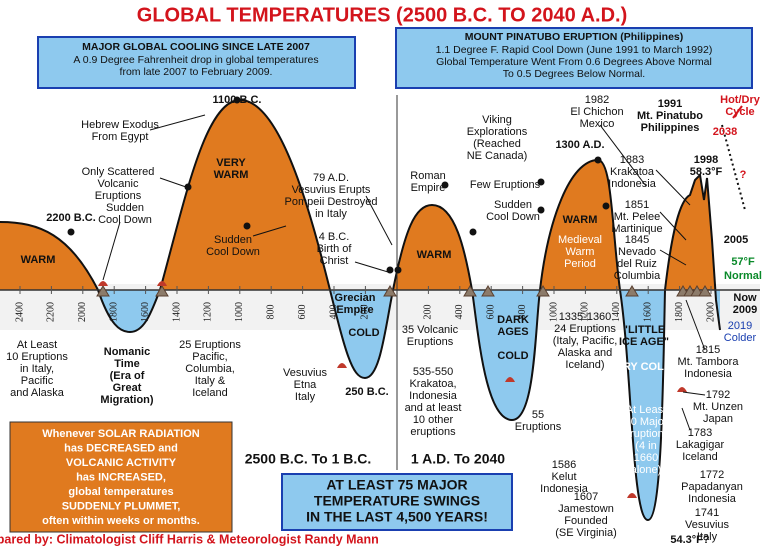  What do you see at coordinates (427, 176) in the screenshot?
I see `text-line: Roman` at bounding box center [427, 176].